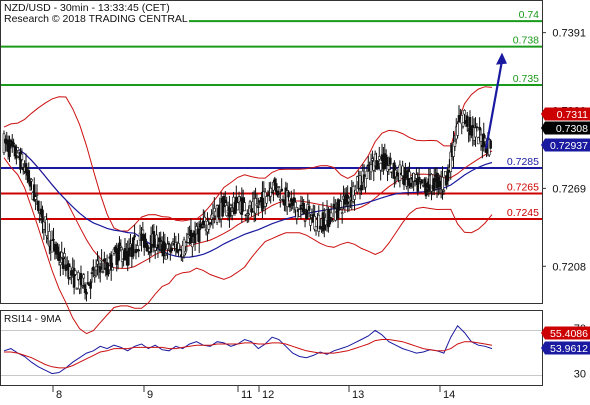  Describe the element at coordinates (96, 19) in the screenshot. I see `chart-copyright: Research © 2018 TRADING CENTRAL` at that location.